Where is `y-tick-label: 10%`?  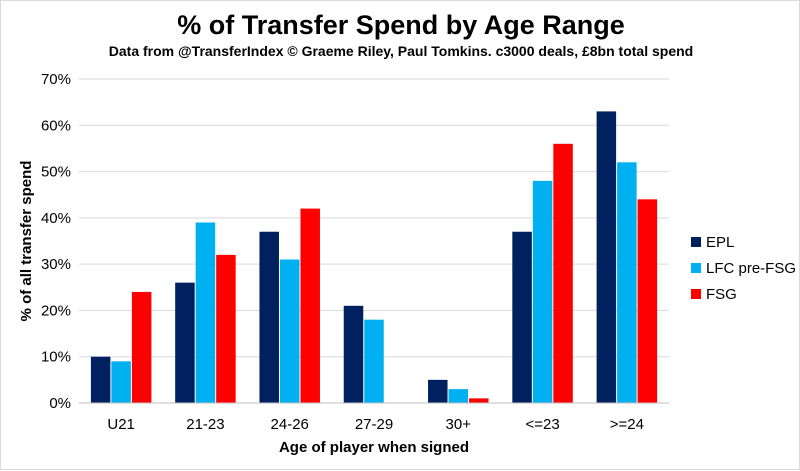
y-tick-label: 10% is located at coordinates (56, 357).